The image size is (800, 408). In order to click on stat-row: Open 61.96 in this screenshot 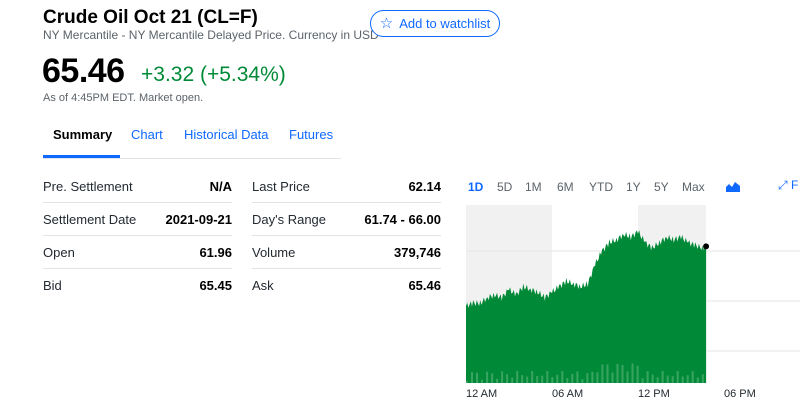, I will do `click(137, 252)`.